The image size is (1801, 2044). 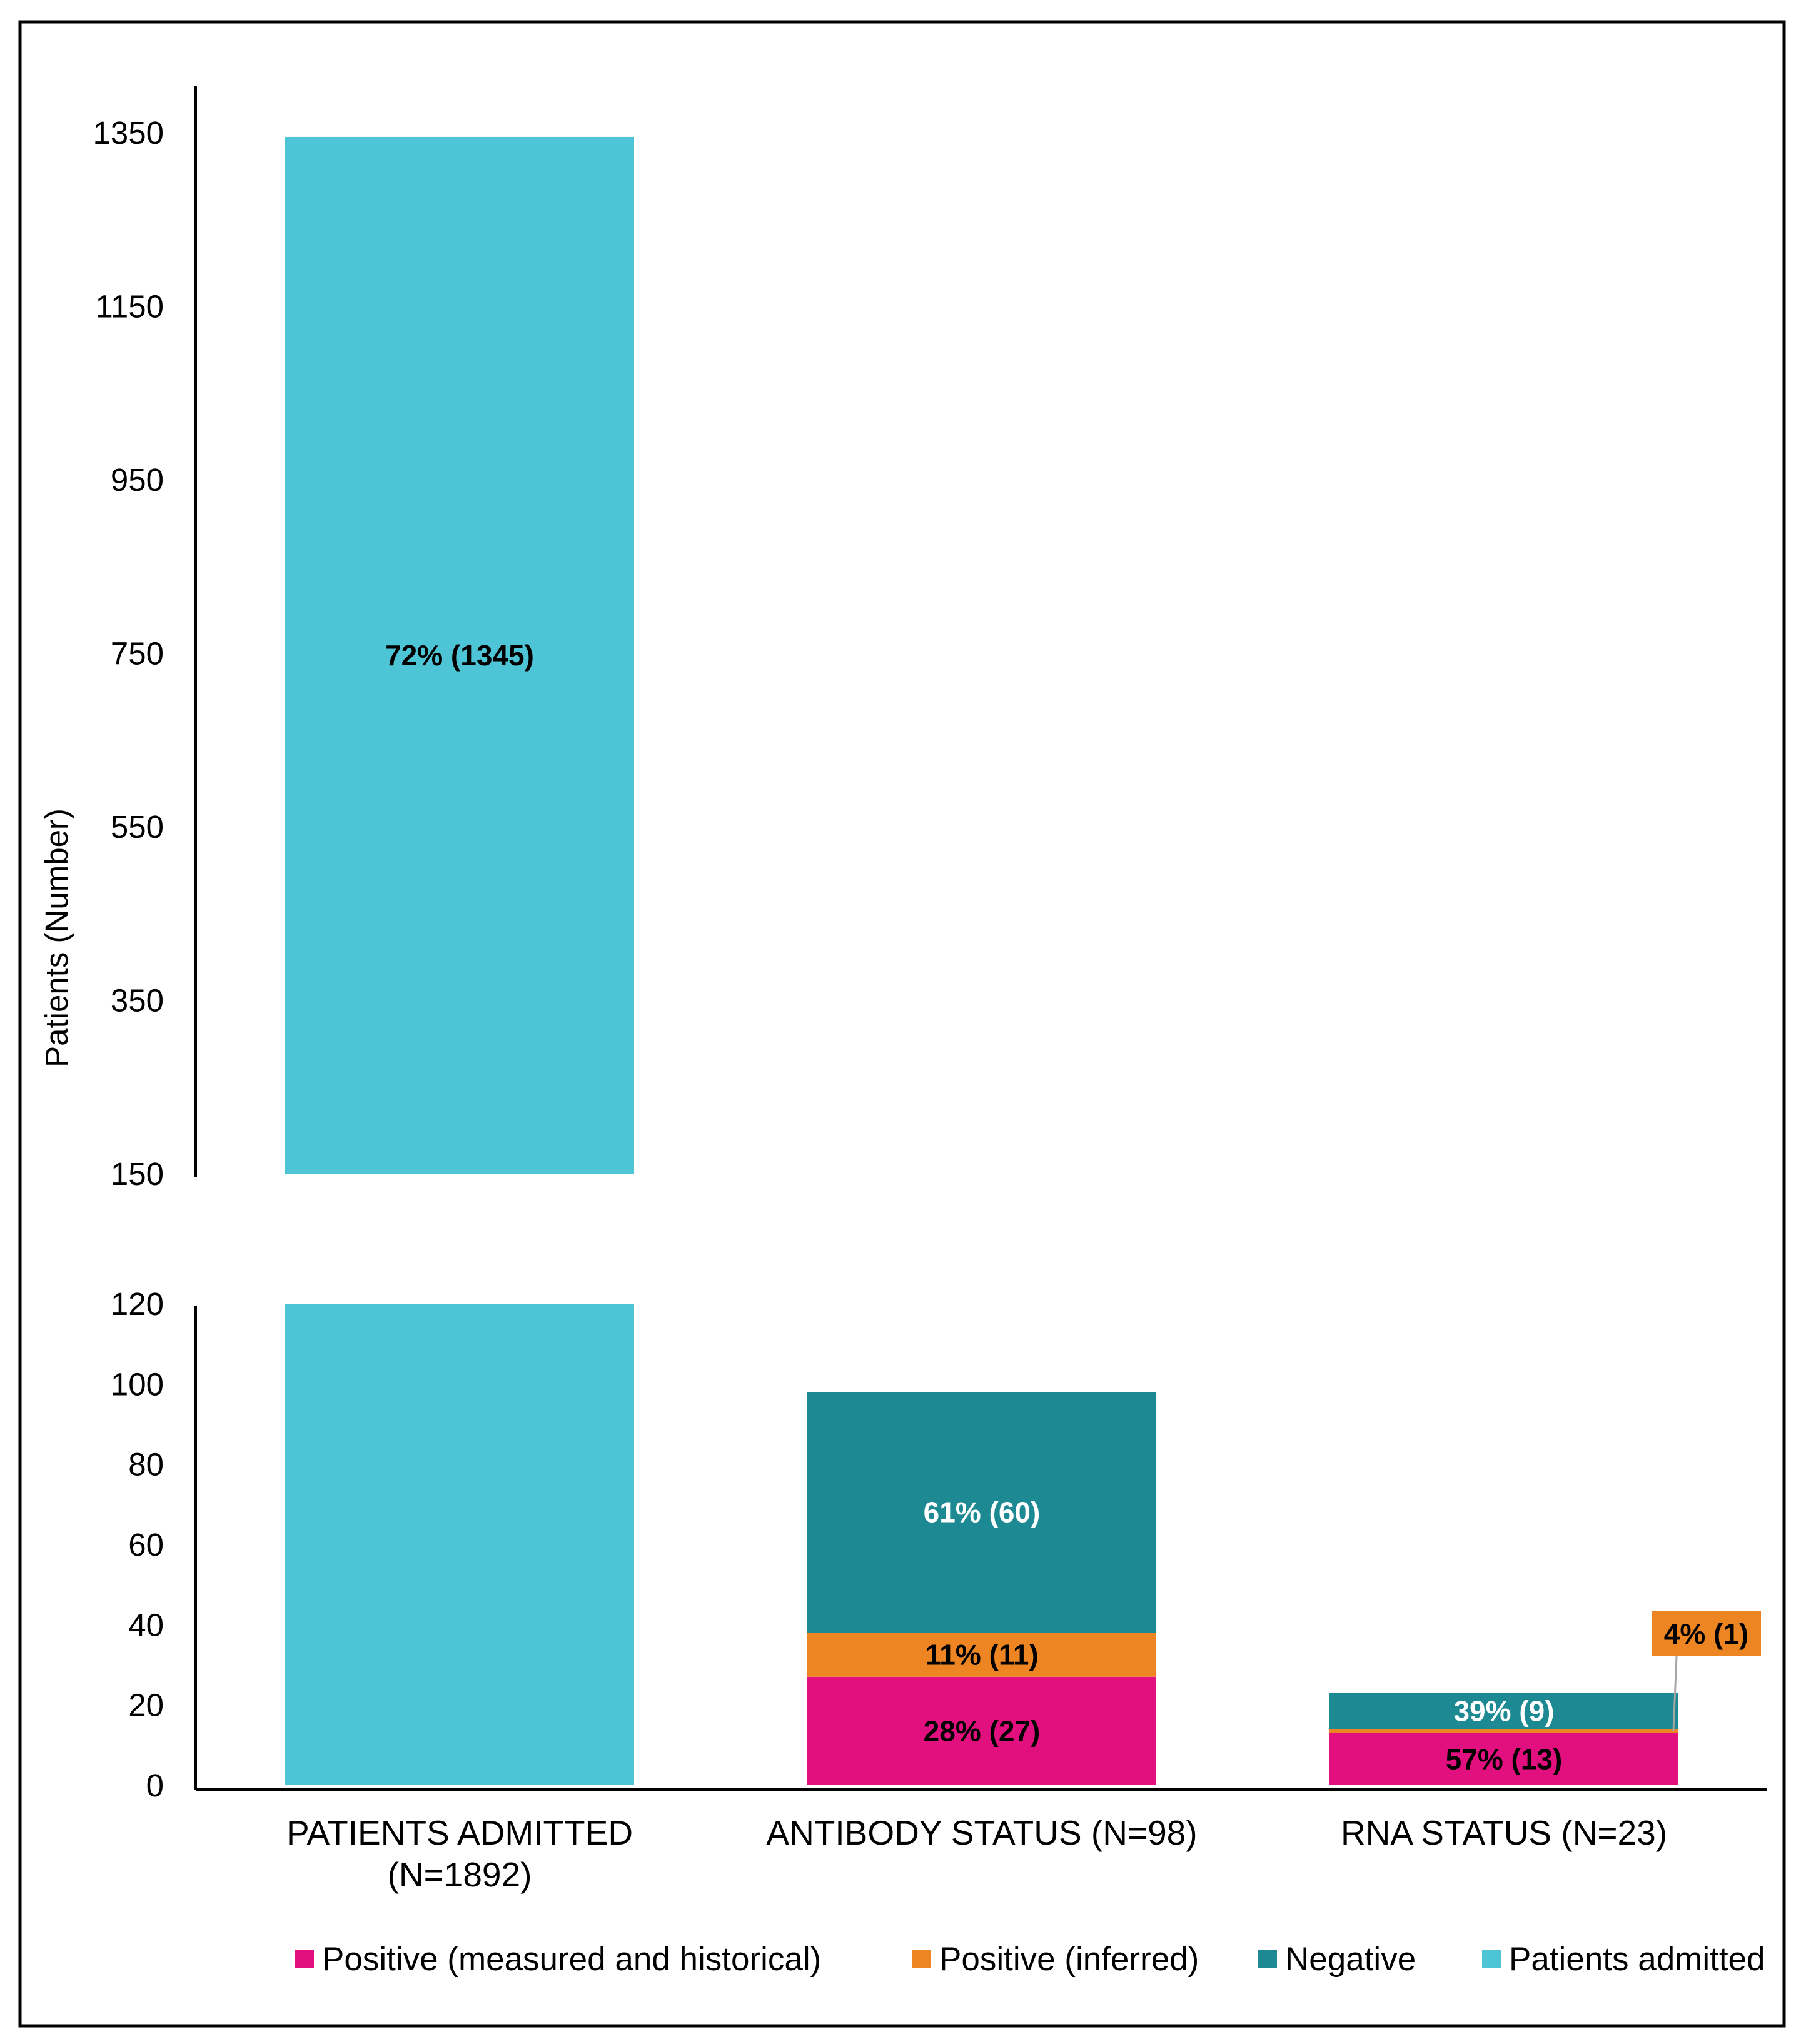 What do you see at coordinates (981, 1832) in the screenshot?
I see `x-category-label: ANTIBODY STATUS (N=98)` at bounding box center [981, 1832].